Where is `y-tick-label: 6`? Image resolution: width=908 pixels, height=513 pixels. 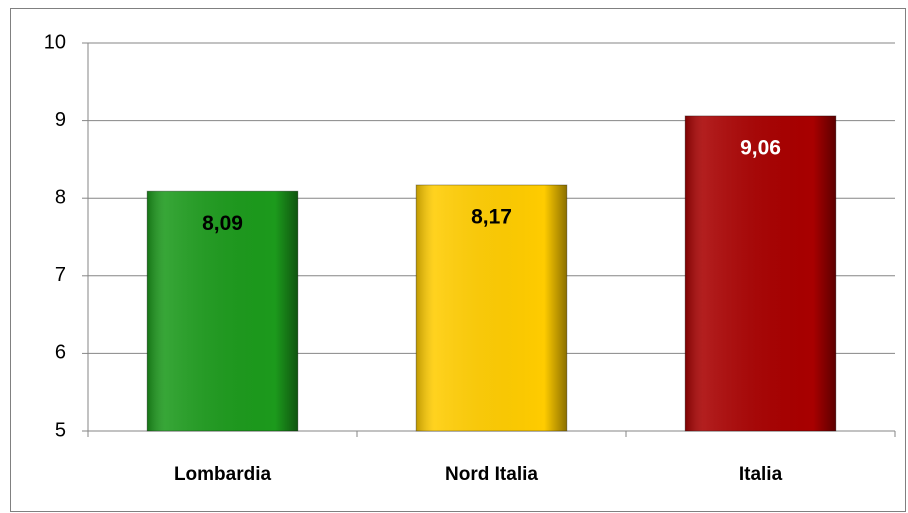
y-tick-label: 6 is located at coordinates (60, 353).